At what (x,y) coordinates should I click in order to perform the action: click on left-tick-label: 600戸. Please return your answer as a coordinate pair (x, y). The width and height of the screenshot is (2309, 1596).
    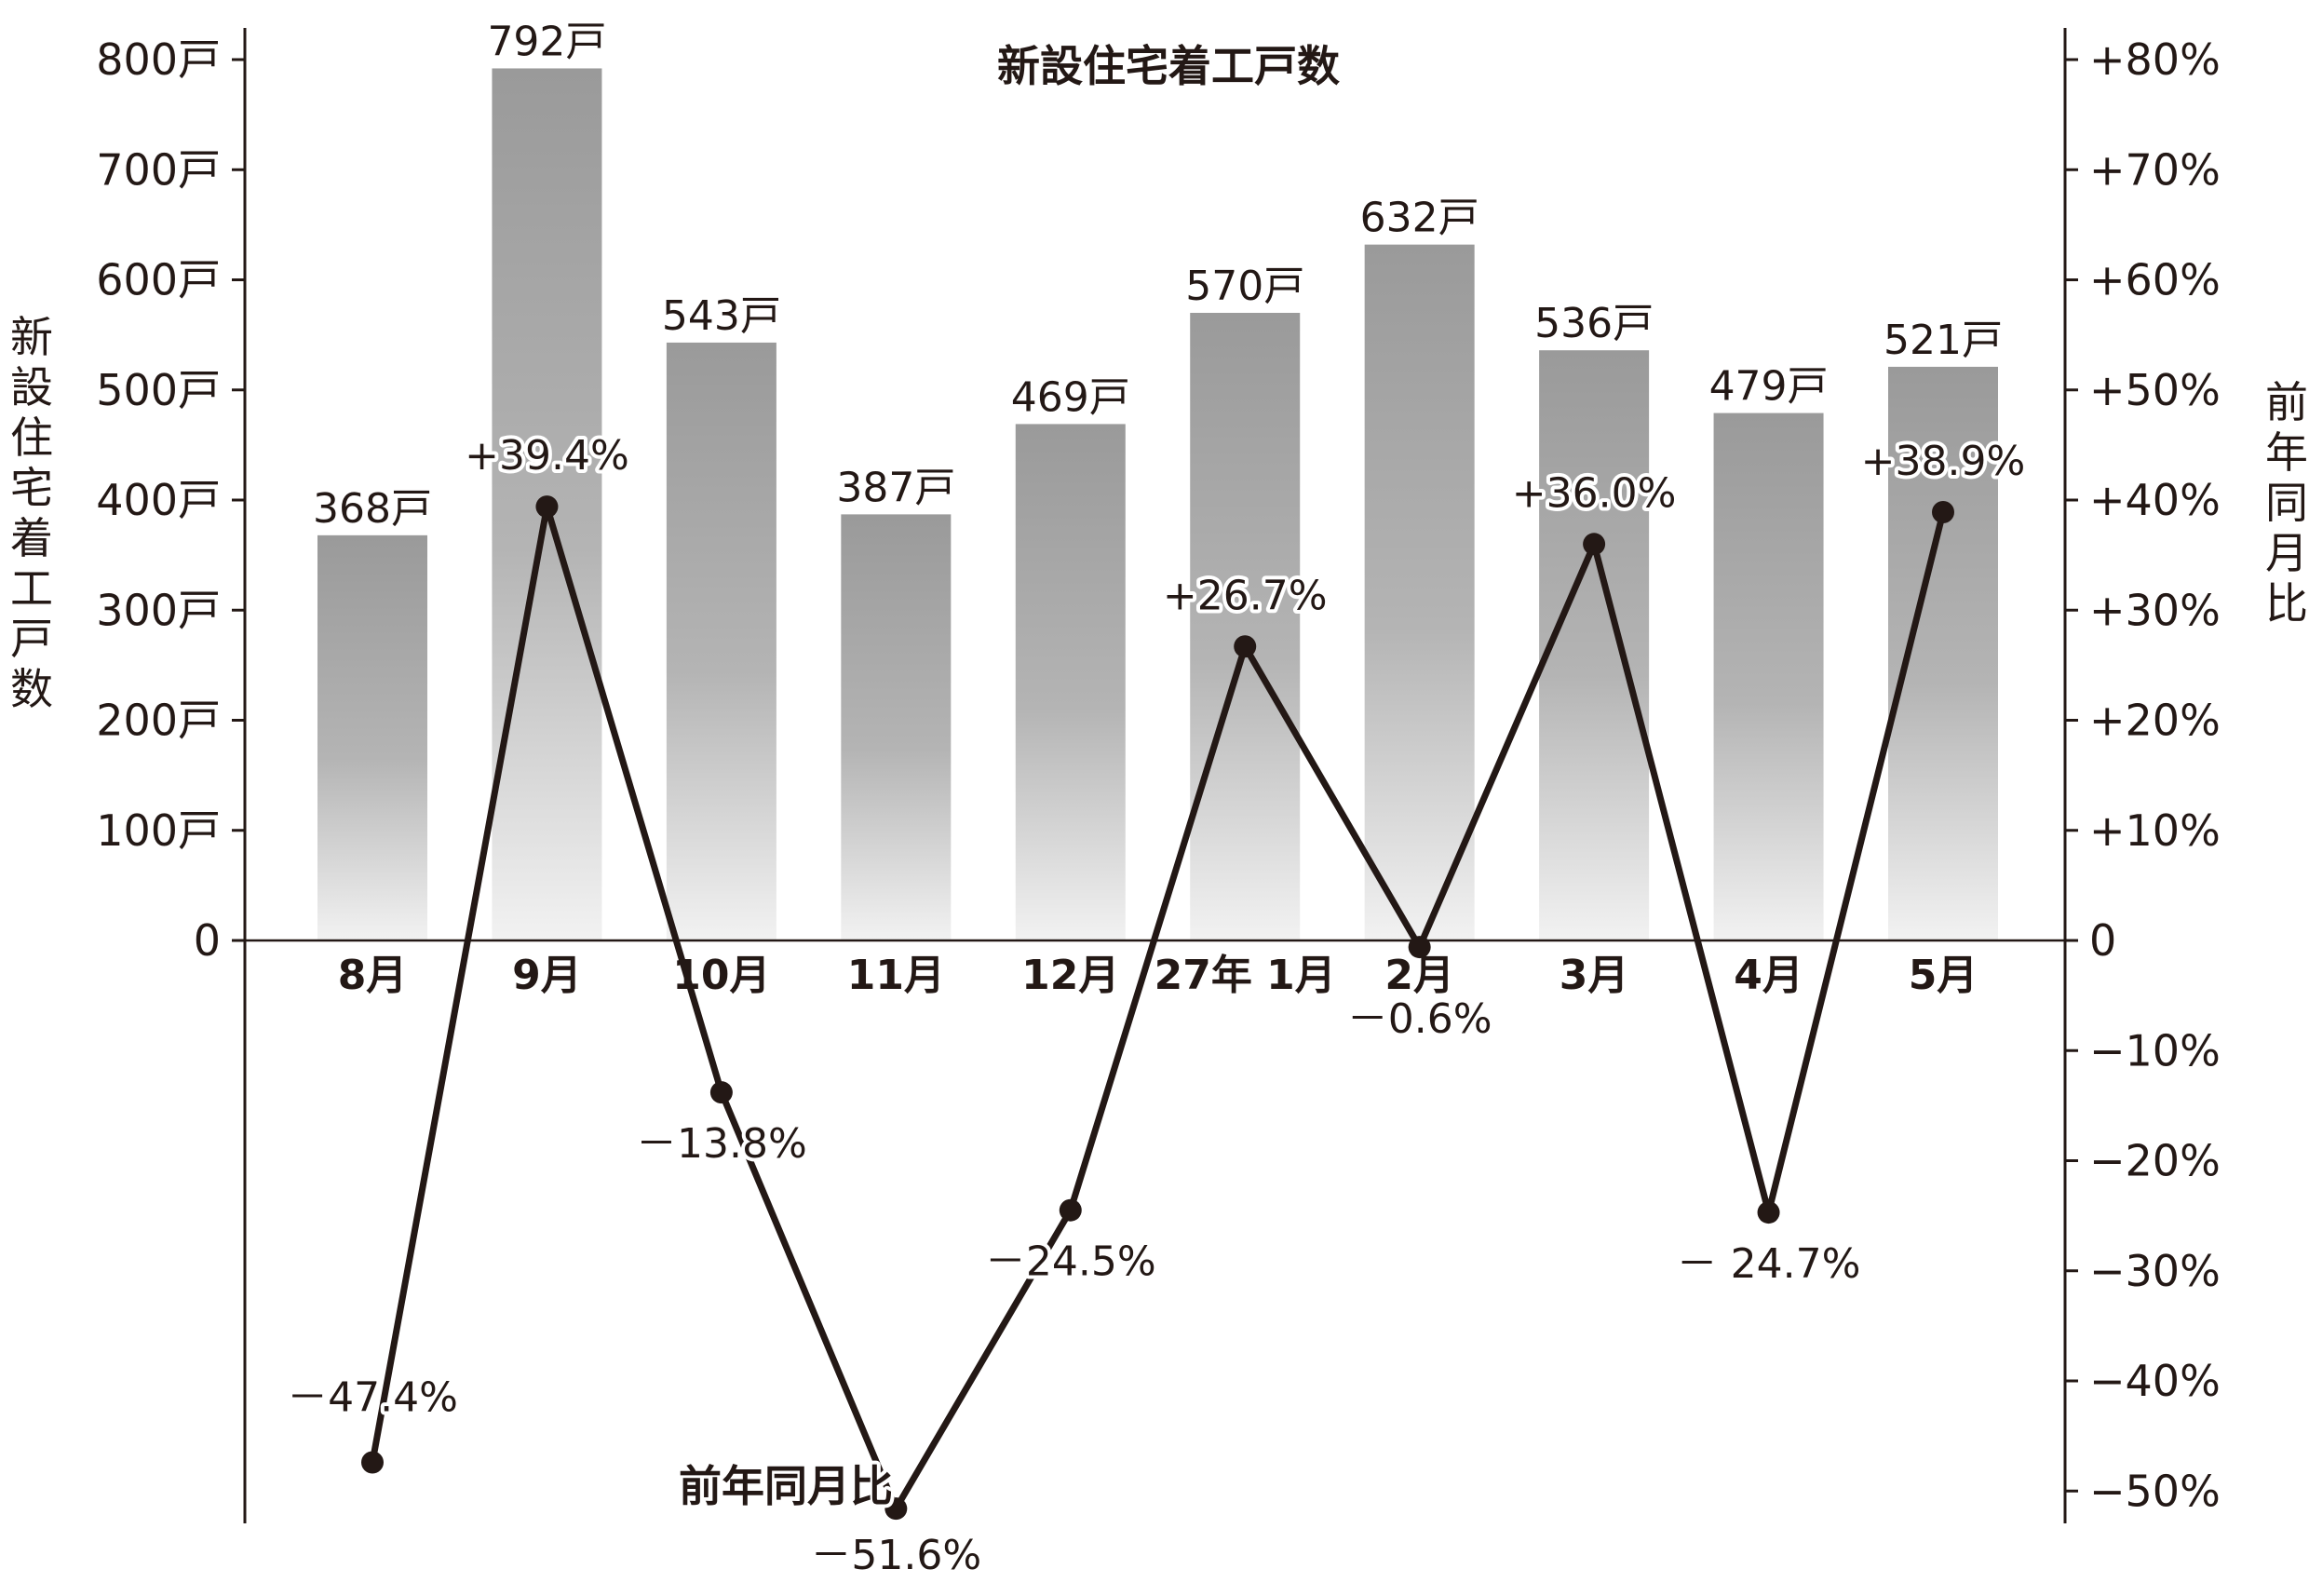
    Looking at the image, I should click on (158, 280).